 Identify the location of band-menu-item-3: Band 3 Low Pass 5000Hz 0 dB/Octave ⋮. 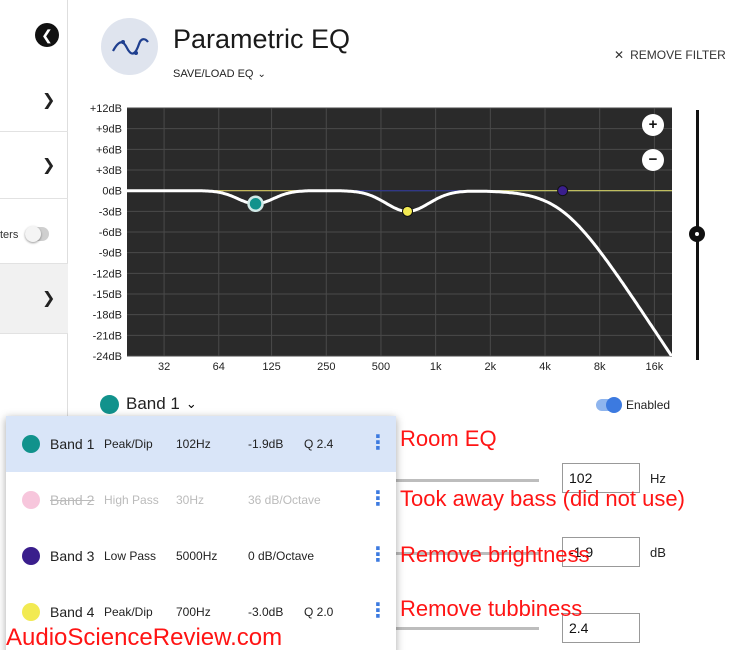
(201, 556).